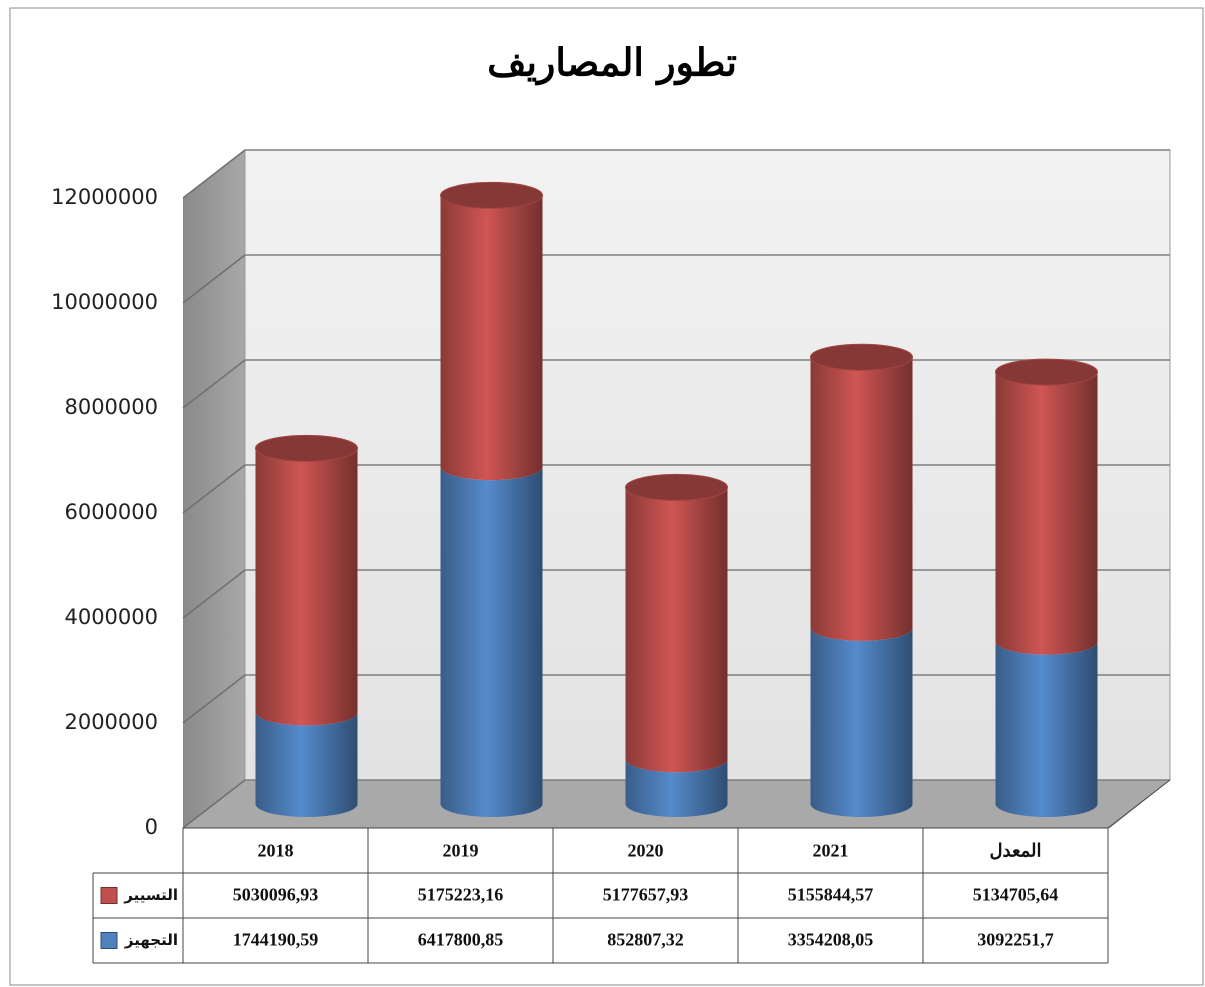 This screenshot has width=1205, height=987. Describe the element at coordinates (646, 895) in the screenshot. I see `data-label: 5177657,93` at that location.